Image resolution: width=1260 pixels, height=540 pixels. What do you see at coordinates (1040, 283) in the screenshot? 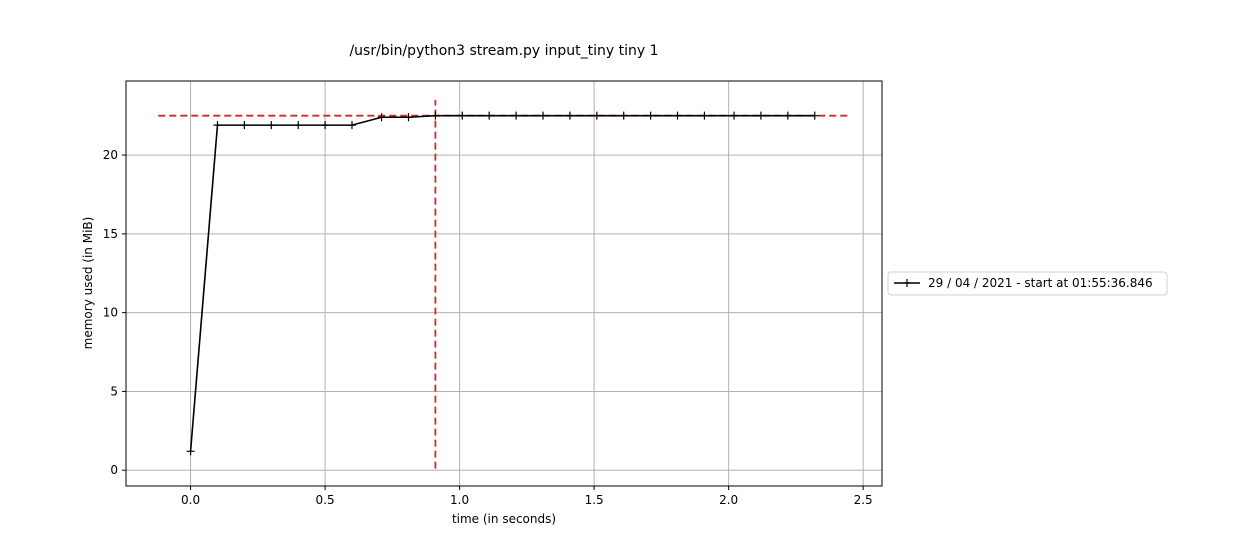
I see `legend-label: 29 / 04 / 2021 - start at 01:55:36.846` at bounding box center [1040, 283].